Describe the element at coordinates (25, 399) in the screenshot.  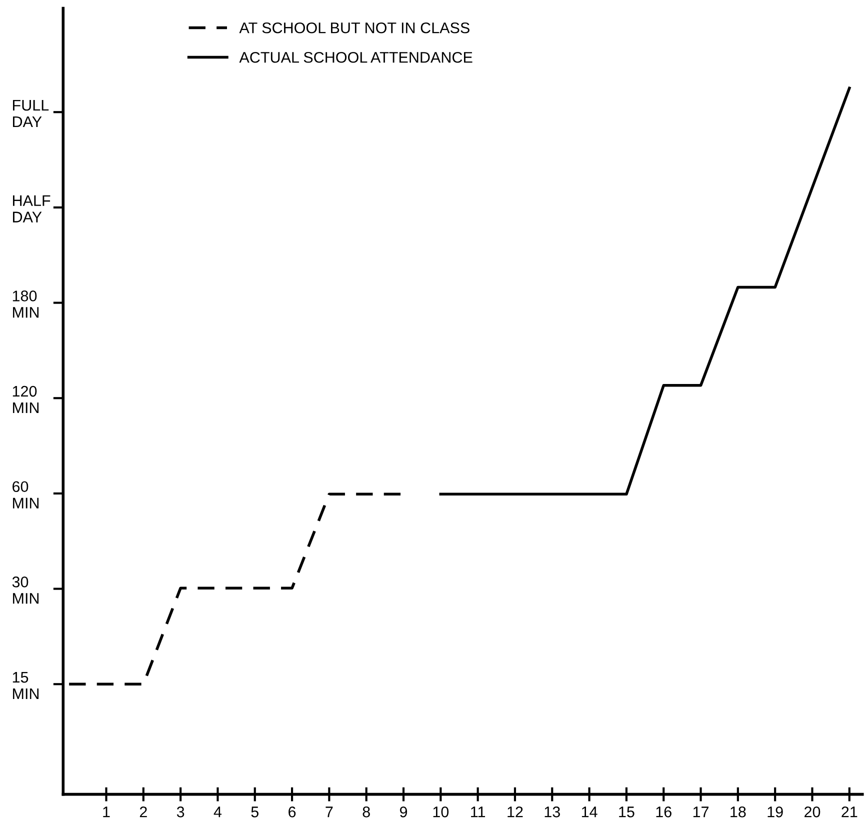
I see `category-label: 120 MIN` at that location.